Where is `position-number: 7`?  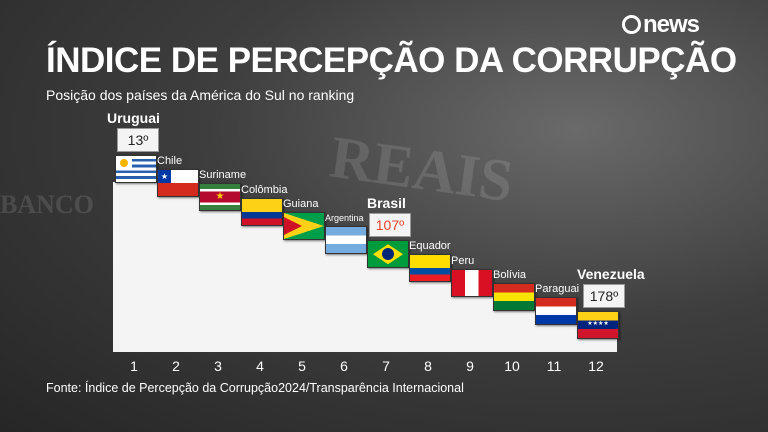 position-number: 7 is located at coordinates (386, 366).